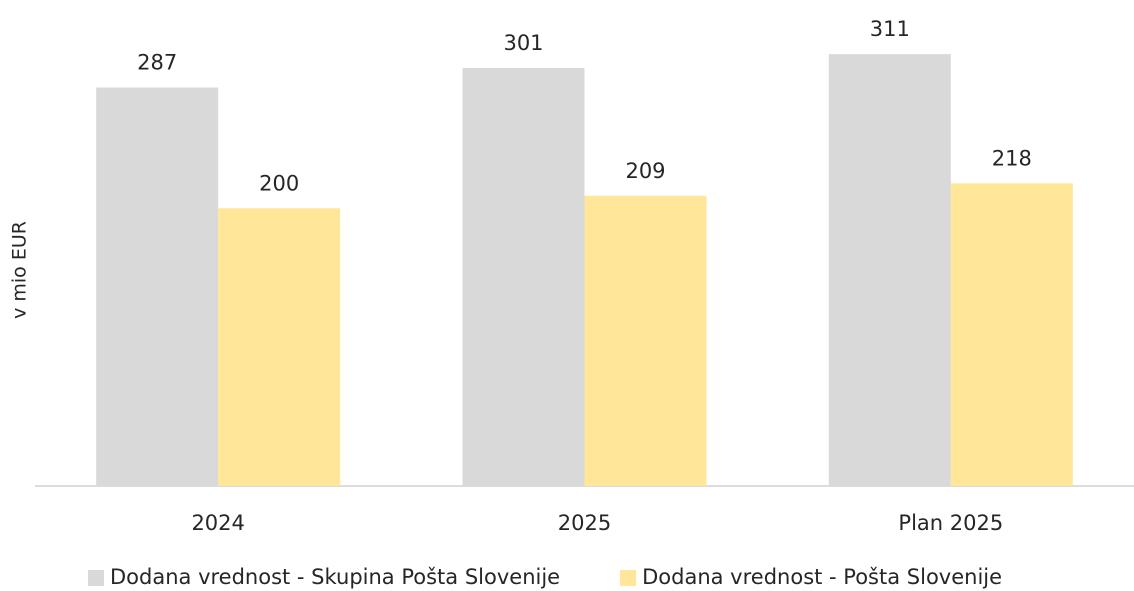  Describe the element at coordinates (20, 270) in the screenshot. I see `y-axis-label: v mio EUR` at that location.